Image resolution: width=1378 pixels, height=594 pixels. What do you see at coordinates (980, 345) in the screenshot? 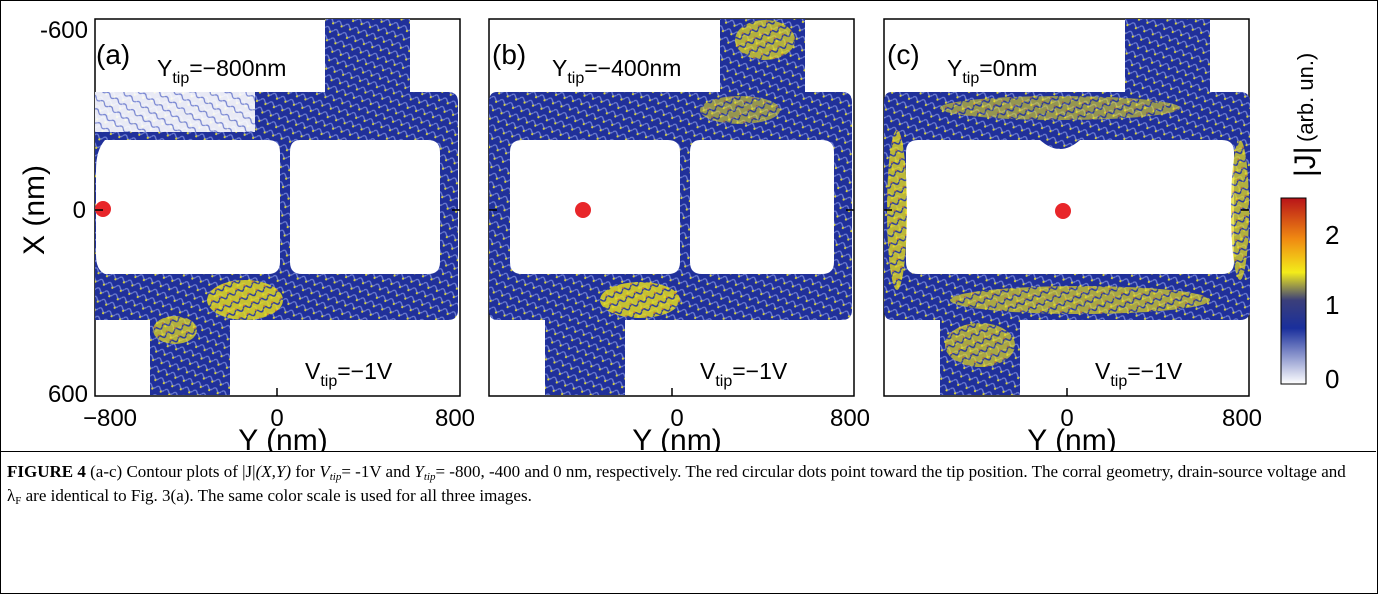
I see `panel-c-hot-lead` at bounding box center [980, 345].